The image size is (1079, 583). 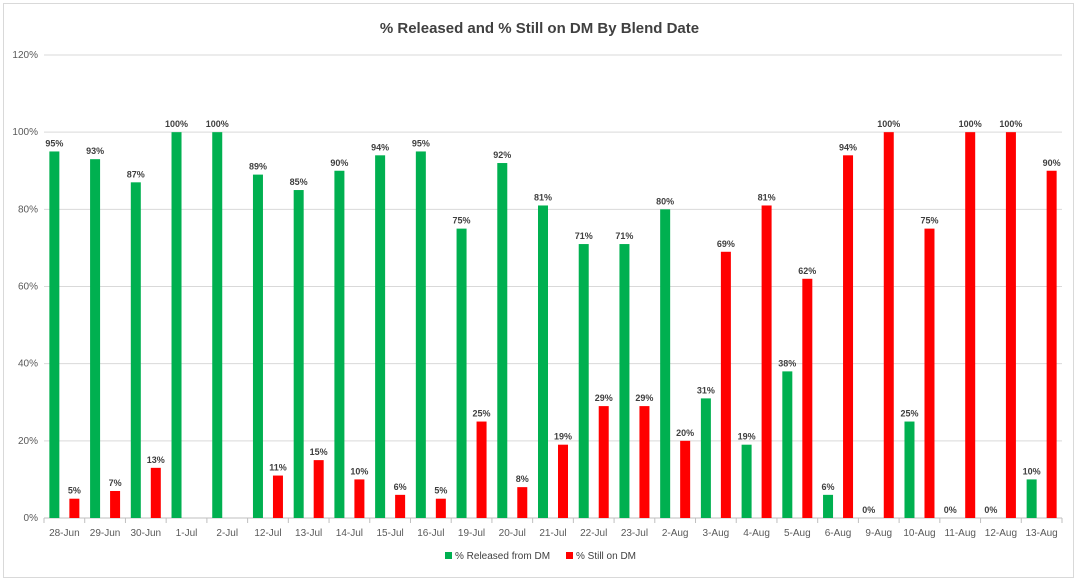 What do you see at coordinates (278, 468) in the screenshot?
I see `data-label: 11%` at bounding box center [278, 468].